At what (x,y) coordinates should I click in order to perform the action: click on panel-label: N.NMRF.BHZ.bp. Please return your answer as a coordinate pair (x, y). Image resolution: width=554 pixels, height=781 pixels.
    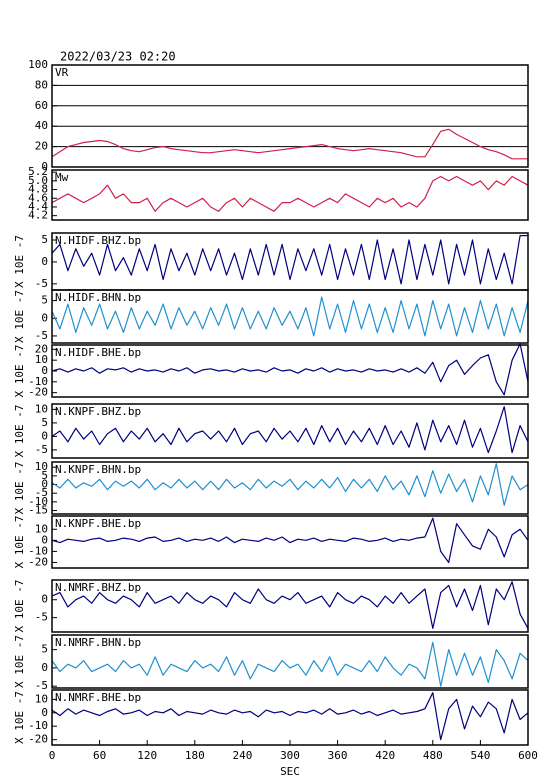
    Looking at the image, I should click on (98, 587).